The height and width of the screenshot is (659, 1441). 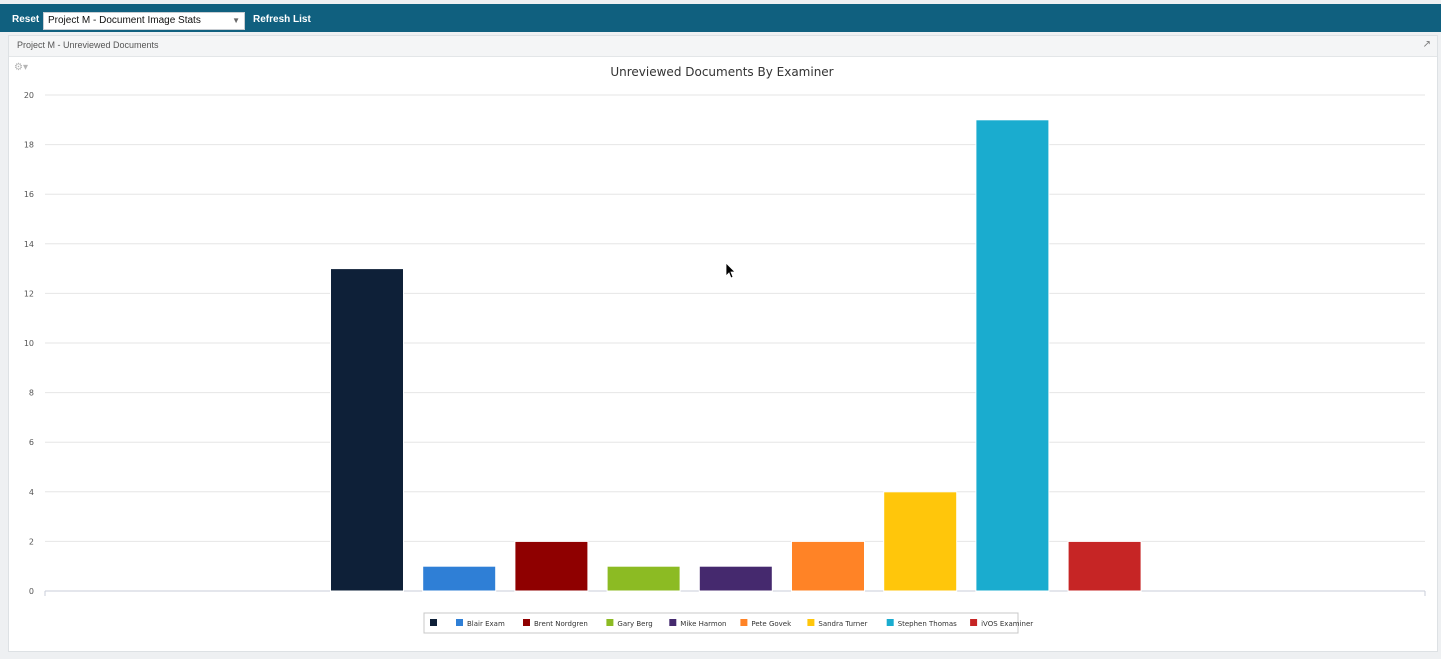 I want to click on bar-blair-exam, so click(x=459, y=578).